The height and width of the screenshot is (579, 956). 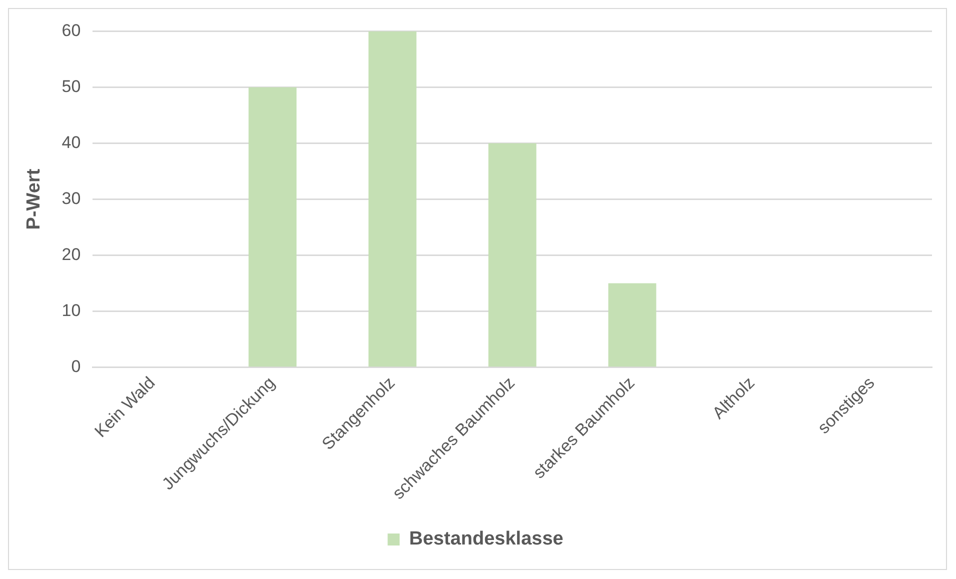 What do you see at coordinates (486, 539) in the screenshot?
I see `legend-label: Bestandesklasse` at bounding box center [486, 539].